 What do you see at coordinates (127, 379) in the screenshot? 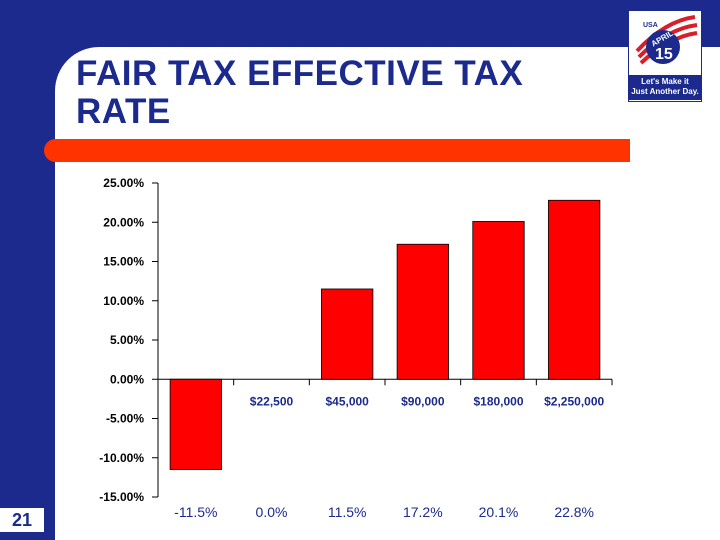
I see `y-tick-label: 0.00%` at bounding box center [127, 379].